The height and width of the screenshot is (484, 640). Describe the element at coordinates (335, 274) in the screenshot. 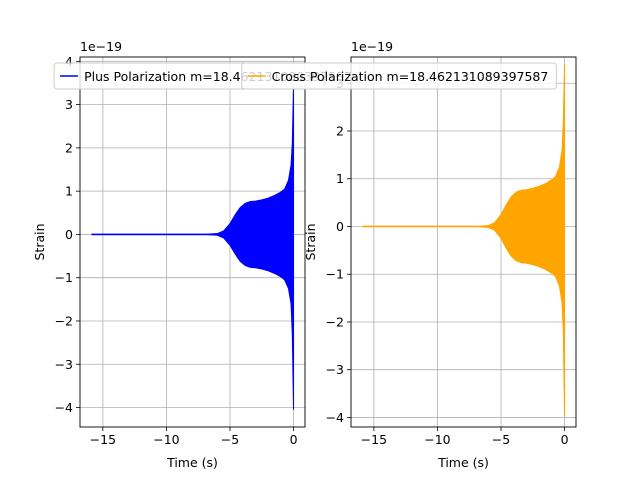

I see `cross-ytick-label-3: −1` at that location.